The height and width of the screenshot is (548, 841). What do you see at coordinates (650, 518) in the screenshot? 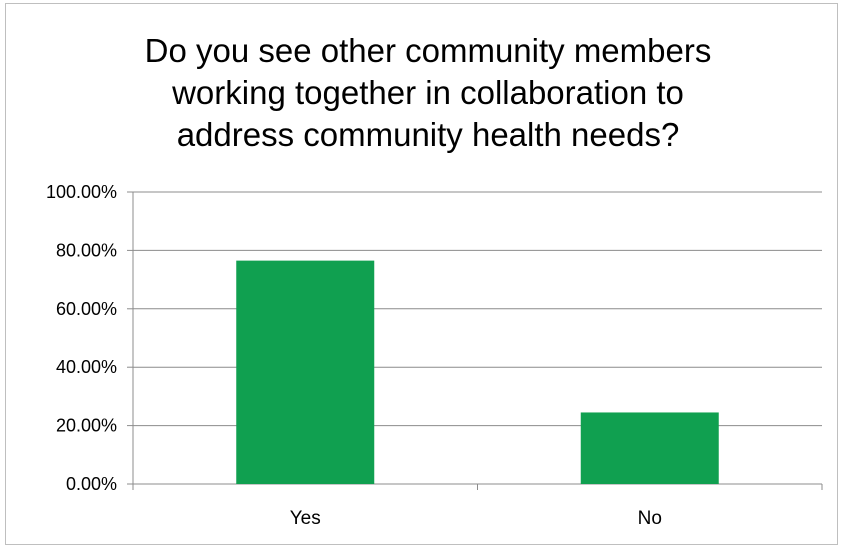
I see `x-category-label: No` at bounding box center [650, 518].